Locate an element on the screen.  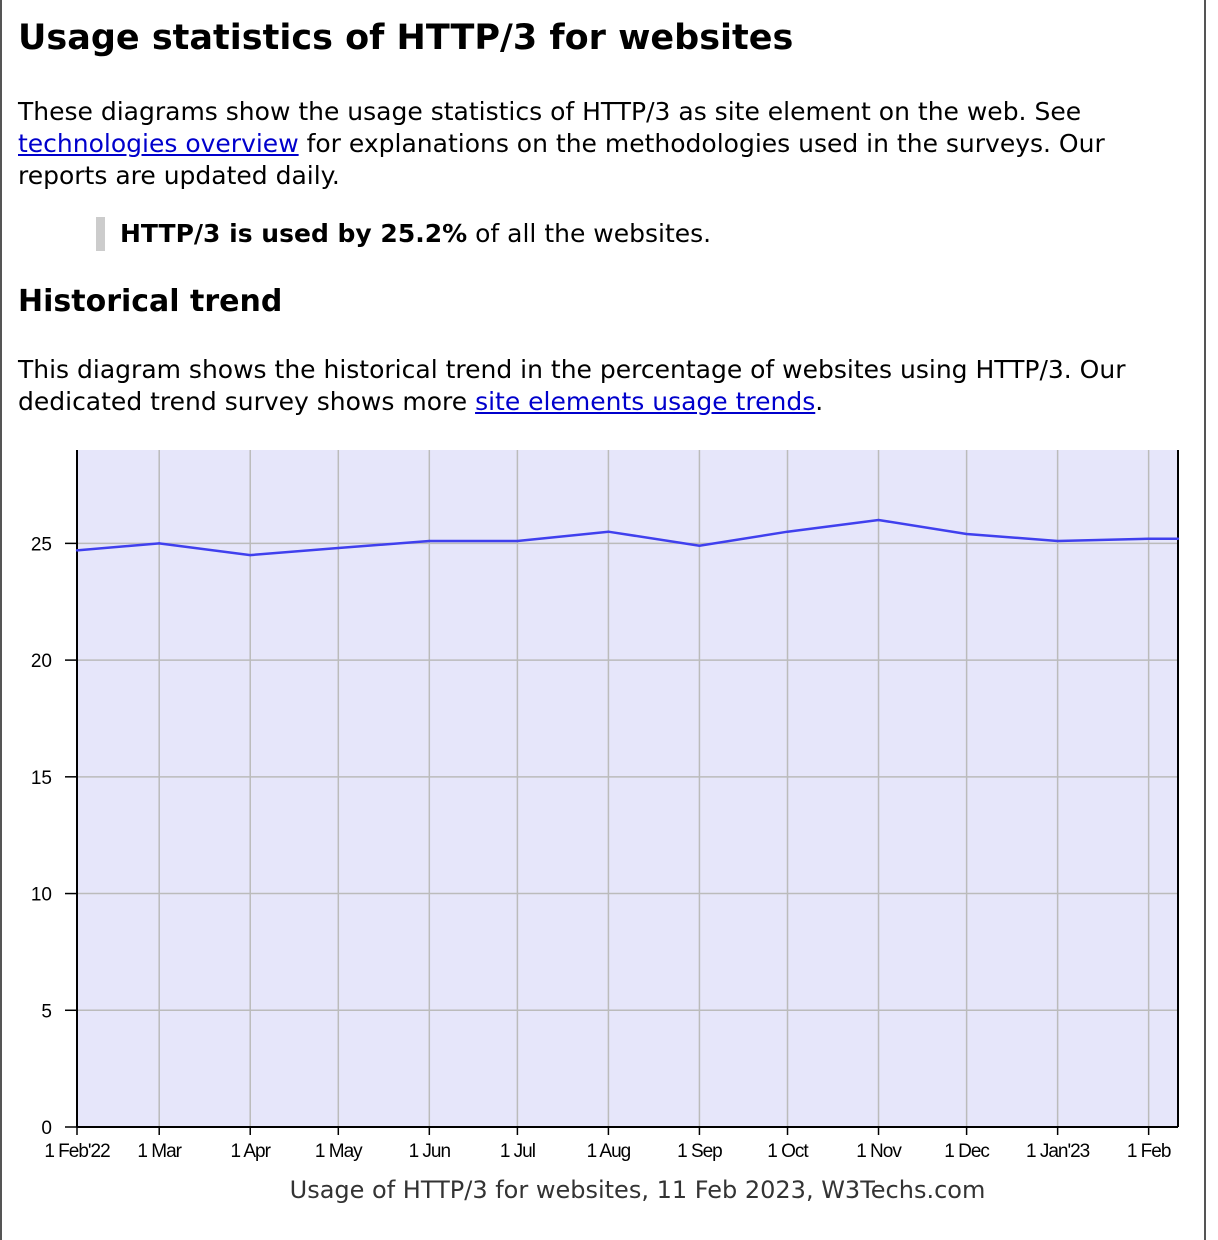
y-tick-label-25: 25 is located at coordinates (41, 544).